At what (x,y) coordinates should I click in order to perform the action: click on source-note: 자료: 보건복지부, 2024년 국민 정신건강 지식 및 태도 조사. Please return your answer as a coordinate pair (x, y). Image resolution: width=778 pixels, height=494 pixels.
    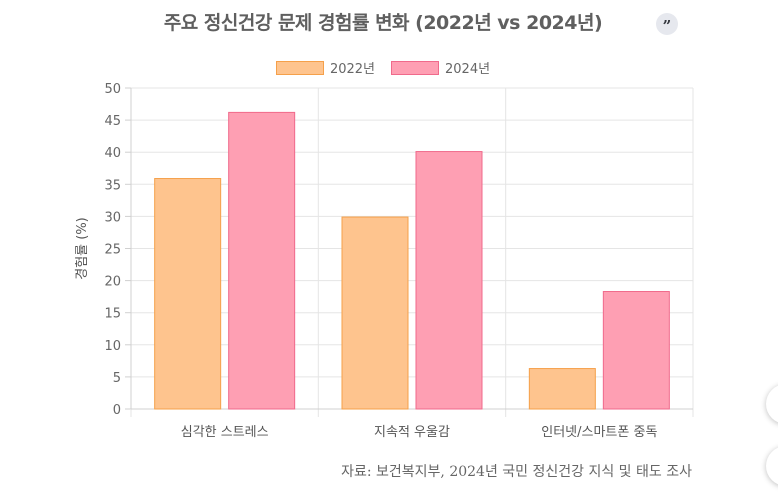
    Looking at the image, I should click on (516, 472).